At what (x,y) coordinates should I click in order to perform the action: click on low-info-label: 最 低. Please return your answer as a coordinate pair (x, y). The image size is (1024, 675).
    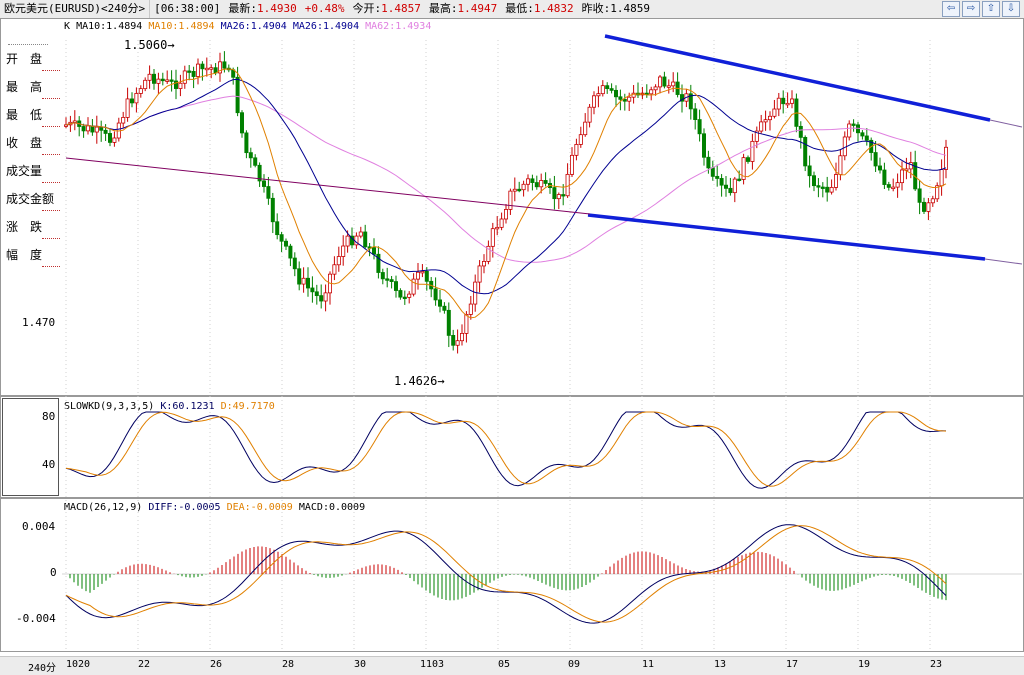
    Looking at the image, I should click on (24, 115).